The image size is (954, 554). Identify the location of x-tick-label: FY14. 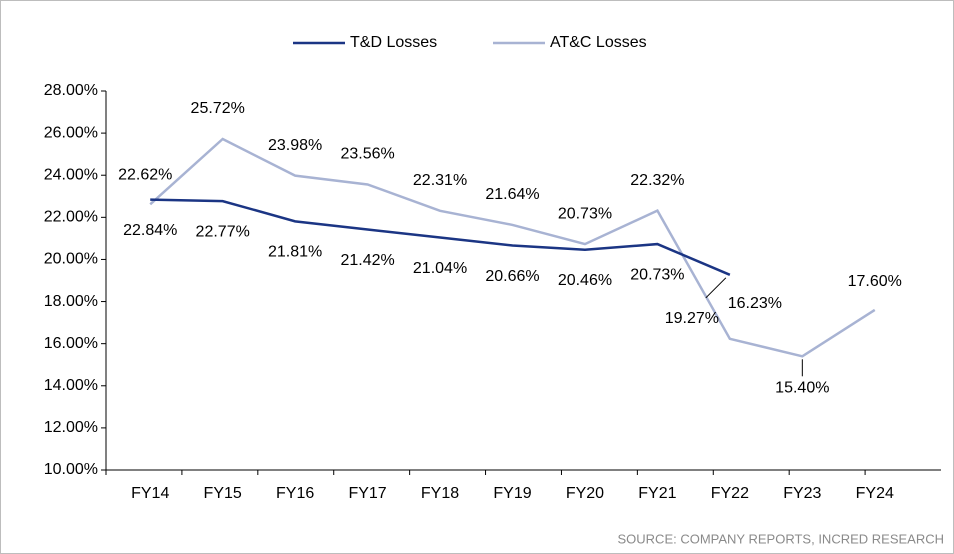
(150, 493).